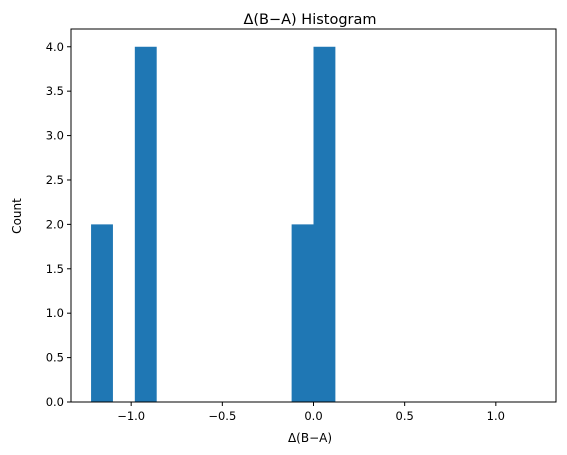 The height and width of the screenshot is (455, 567). Describe the element at coordinates (405, 416) in the screenshot. I see `x-tick-label: 0.5` at that location.